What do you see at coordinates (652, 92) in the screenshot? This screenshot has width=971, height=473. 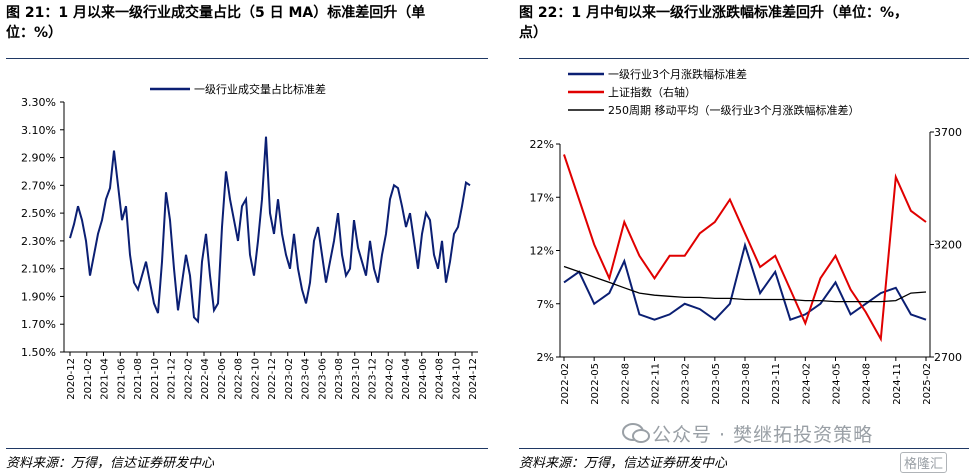 I see `right-legend-label: 上证指数（右轴）` at bounding box center [652, 92].